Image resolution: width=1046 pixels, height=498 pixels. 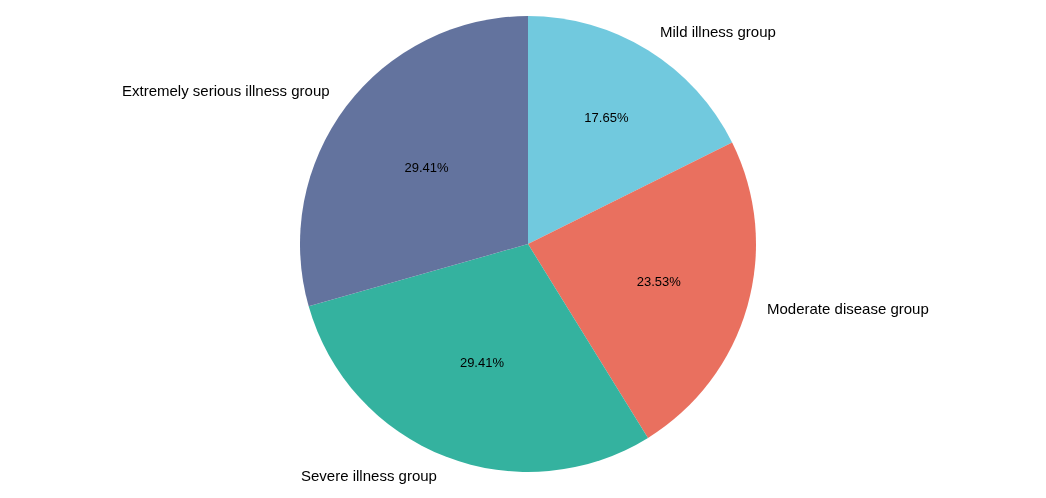 I want to click on slice-label: Mild illness group, so click(x=718, y=31).